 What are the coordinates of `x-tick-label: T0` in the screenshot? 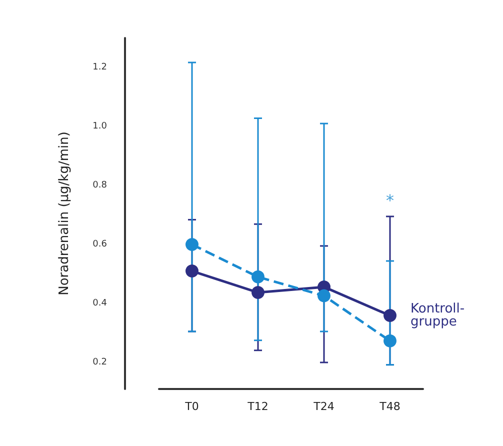 It's located at (191, 406).